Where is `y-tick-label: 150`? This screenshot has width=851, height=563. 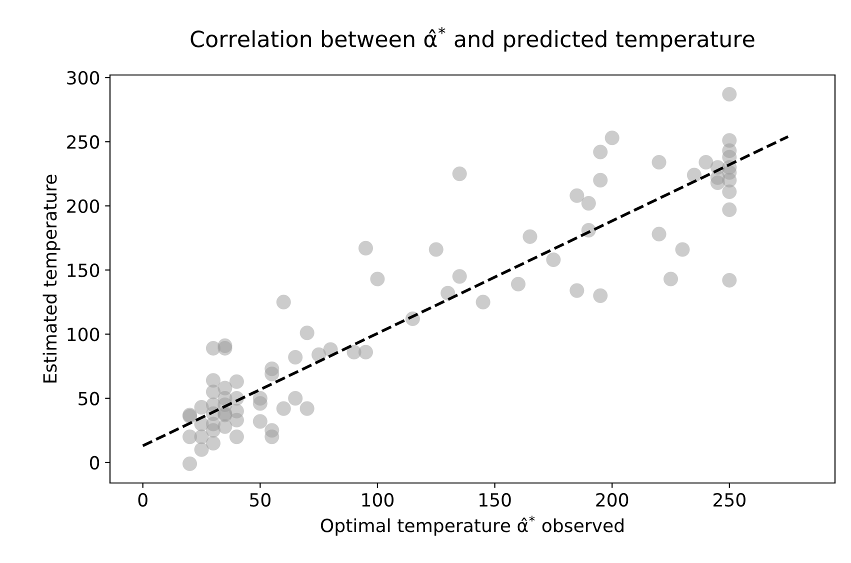 y-tick-label: 150 is located at coordinates (84, 270).